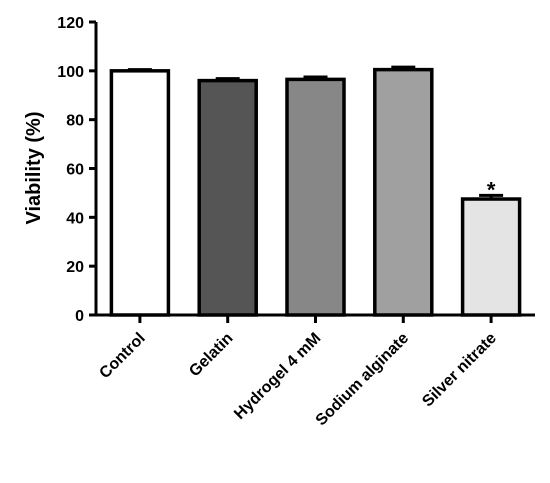 The image size is (550, 483). I want to click on y-tick-label: 120, so click(70, 23).